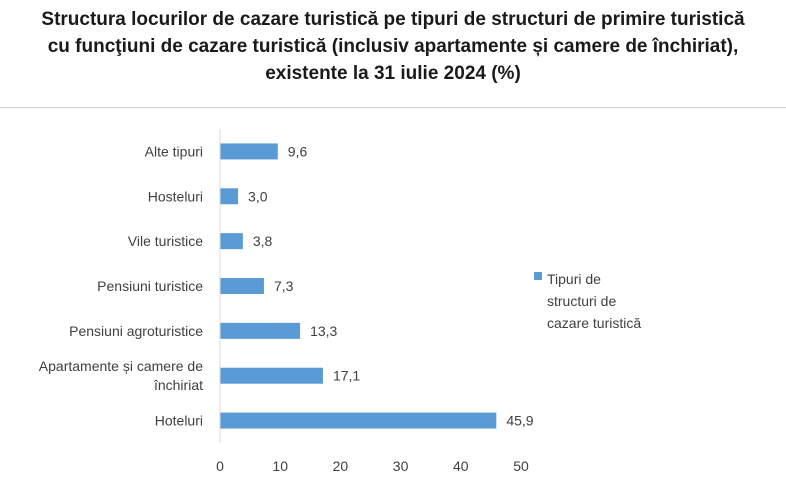 The height and width of the screenshot is (487, 786). I want to click on data-label: 7,3, so click(284, 286).